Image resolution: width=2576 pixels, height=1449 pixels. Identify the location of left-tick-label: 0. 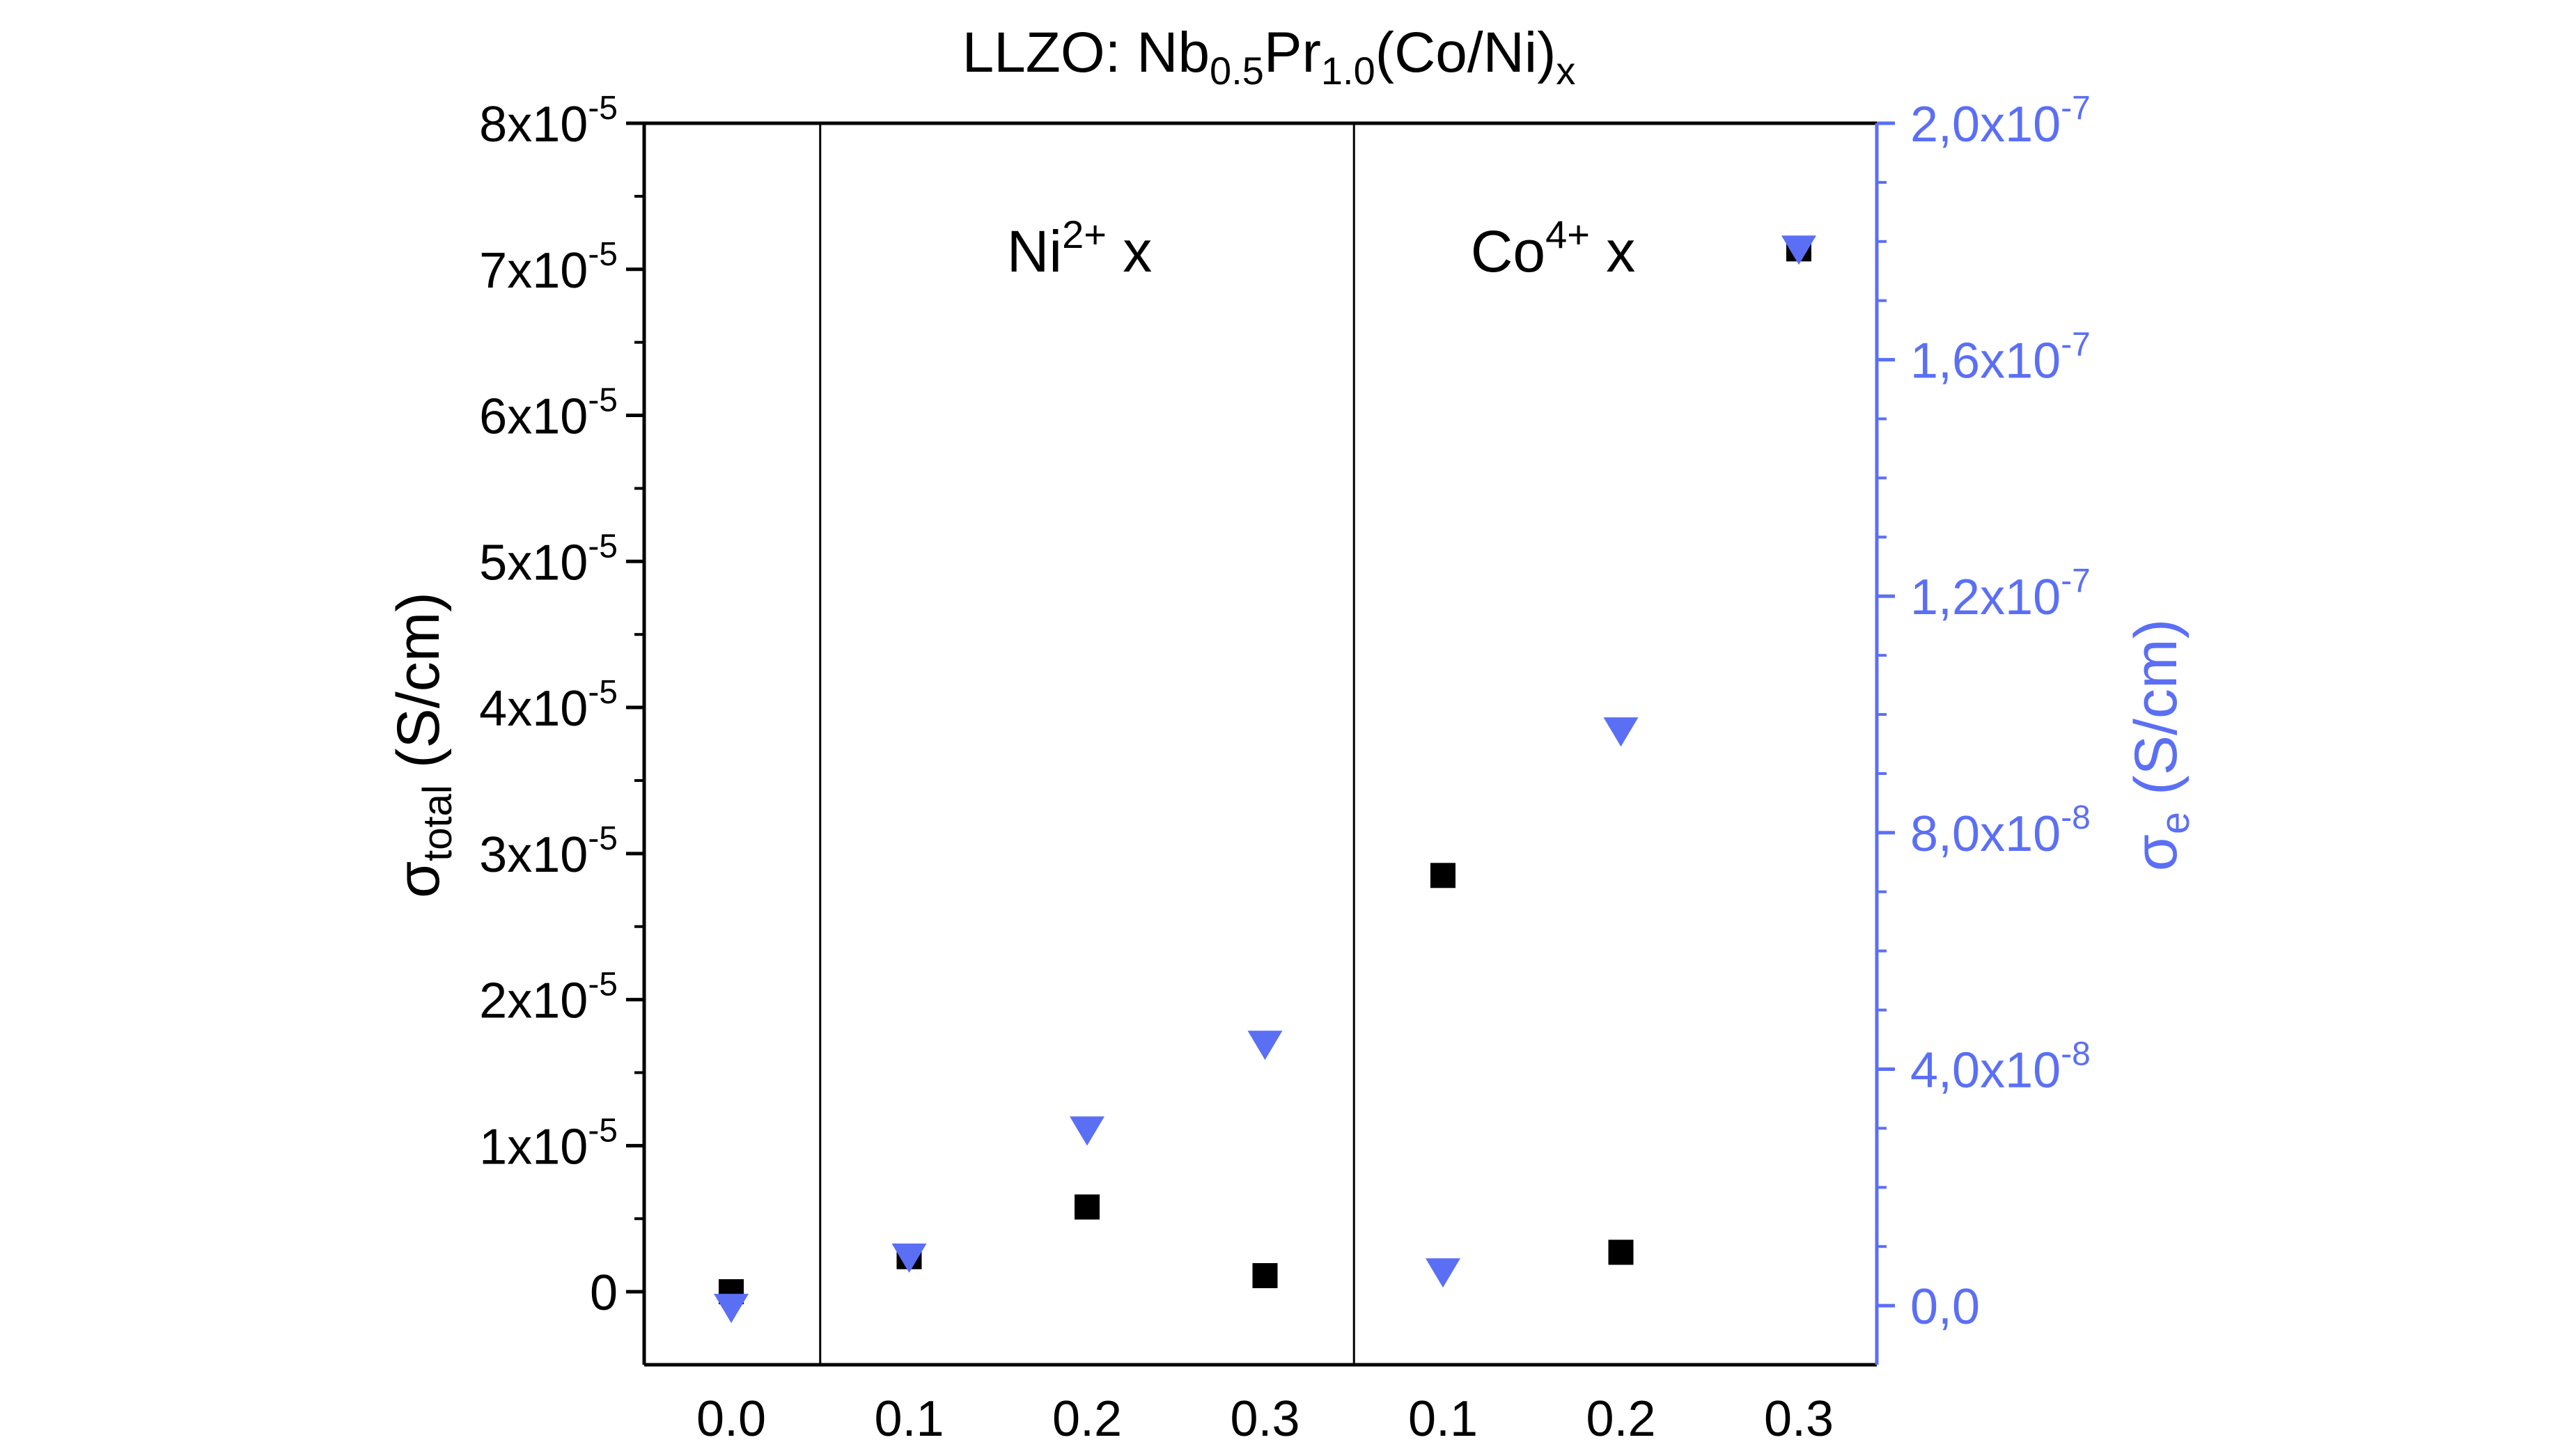
(604, 1293).